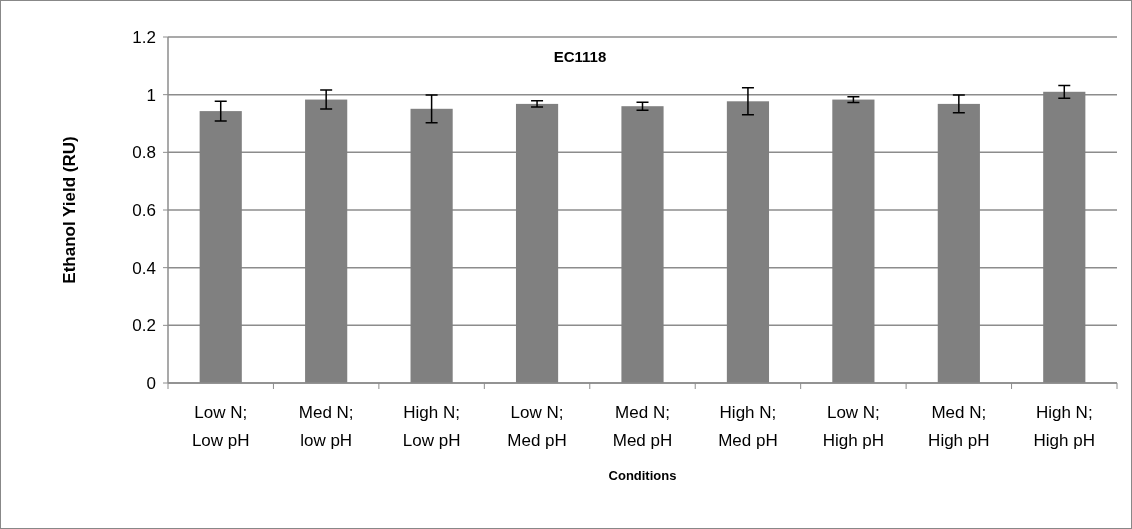  What do you see at coordinates (144, 37) in the screenshot?
I see `y-tick-label: 1.2` at bounding box center [144, 37].